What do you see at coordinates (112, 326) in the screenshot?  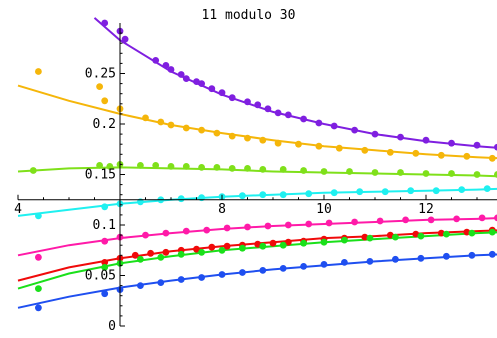 I see `y-tick-label: 0` at bounding box center [112, 326].